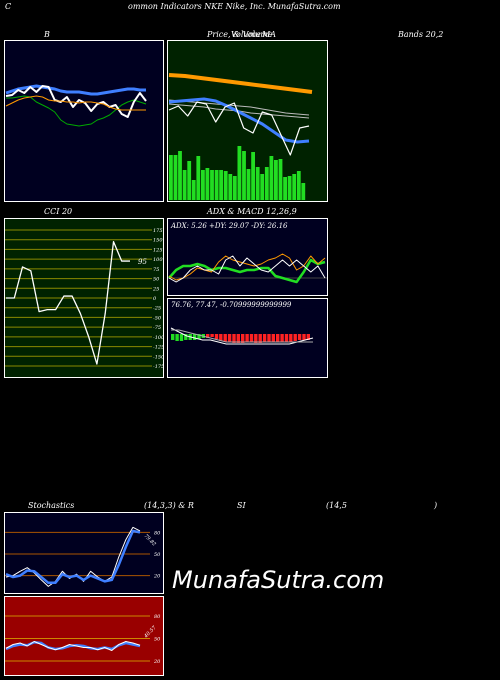  I want to click on cci-title: CCI 20, so click(58, 211).